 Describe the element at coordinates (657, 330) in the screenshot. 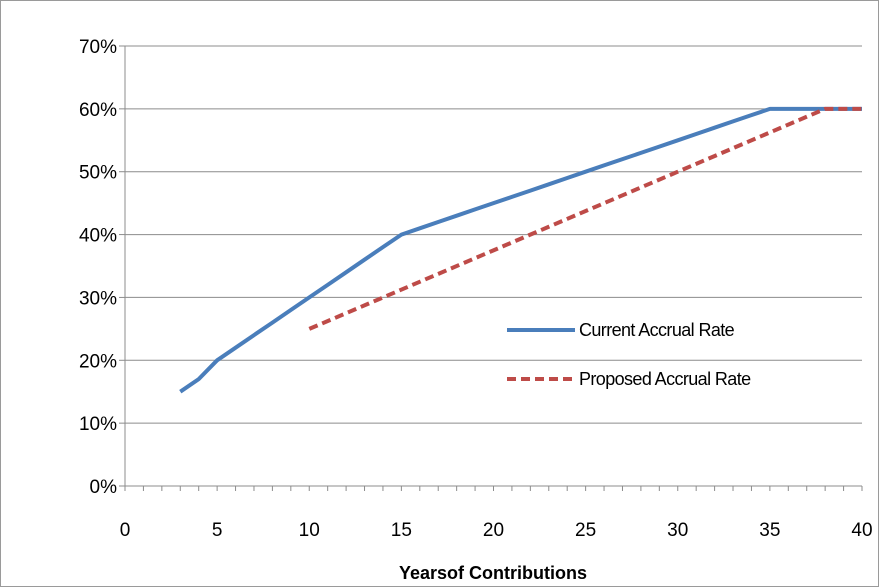

I see `legend-label-0: Current Accrual Rate` at that location.